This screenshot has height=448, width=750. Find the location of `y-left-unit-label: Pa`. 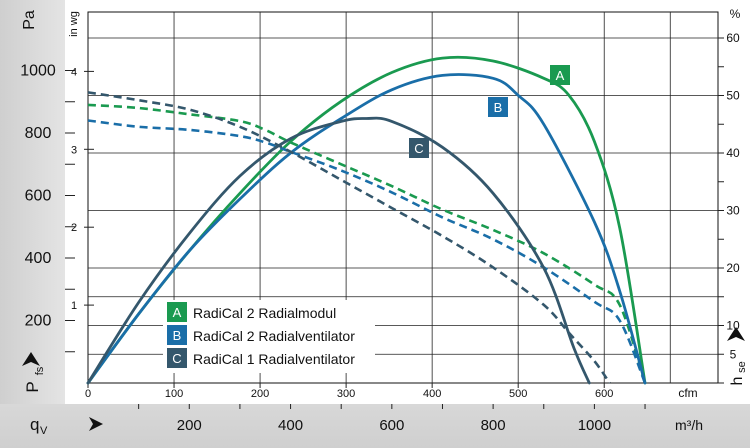

y-left-unit-label: Pa is located at coordinates (29, 20).